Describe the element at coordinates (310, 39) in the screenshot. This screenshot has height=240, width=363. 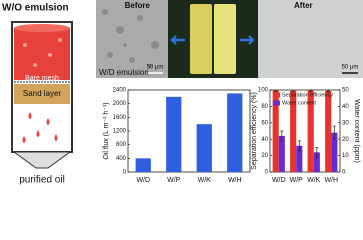
I see `after-image` at that location.